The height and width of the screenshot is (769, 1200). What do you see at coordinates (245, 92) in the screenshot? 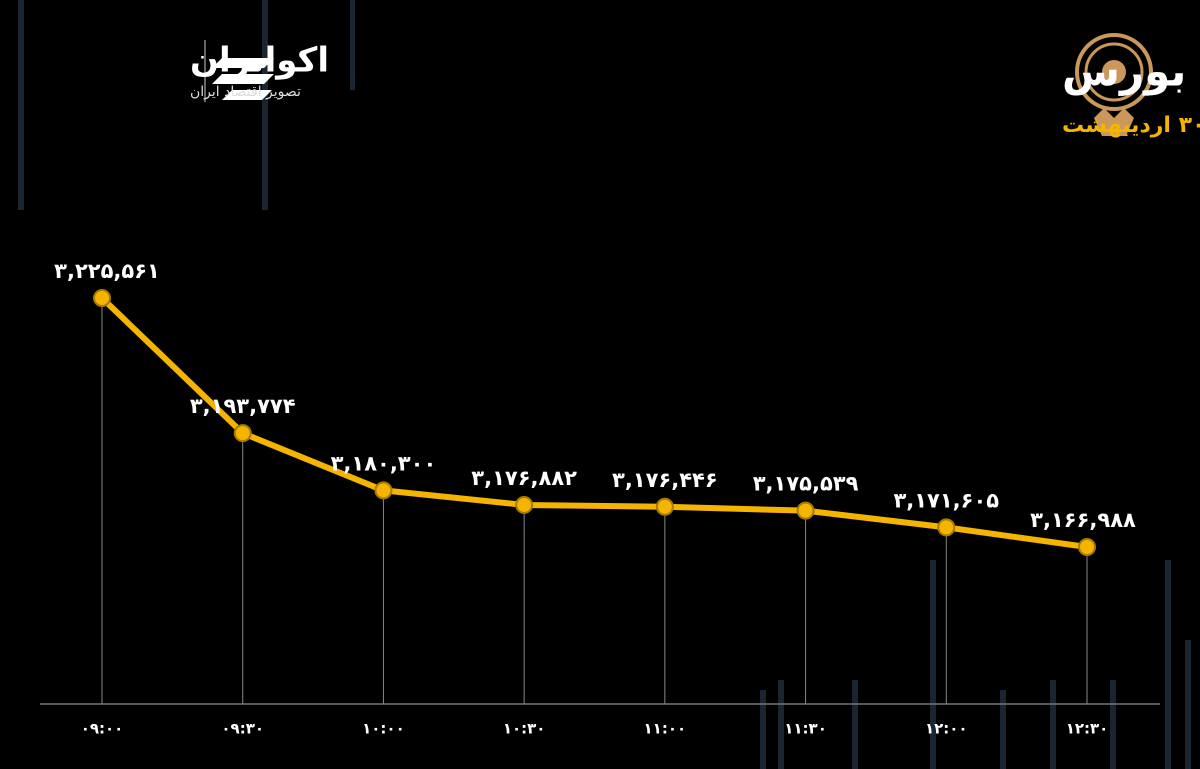
I see `brand-tagline: تصویر اقتصاد ایران` at bounding box center [245, 92].